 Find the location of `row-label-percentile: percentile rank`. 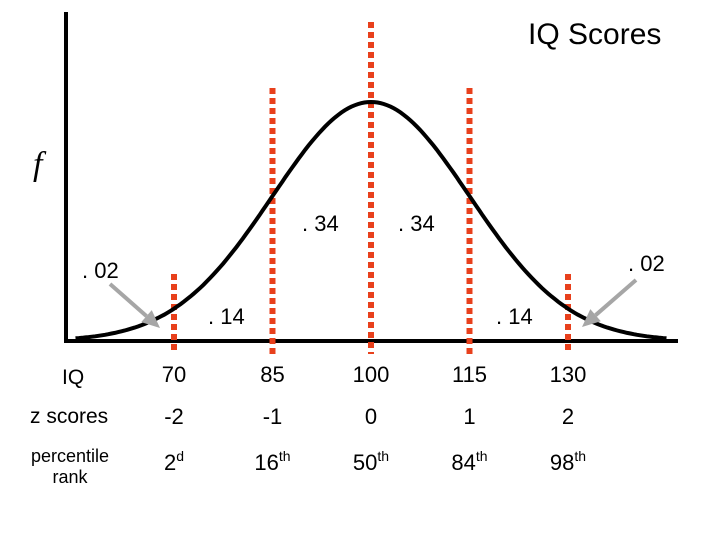

row-label-percentile: percentile rank is located at coordinates (70, 466).